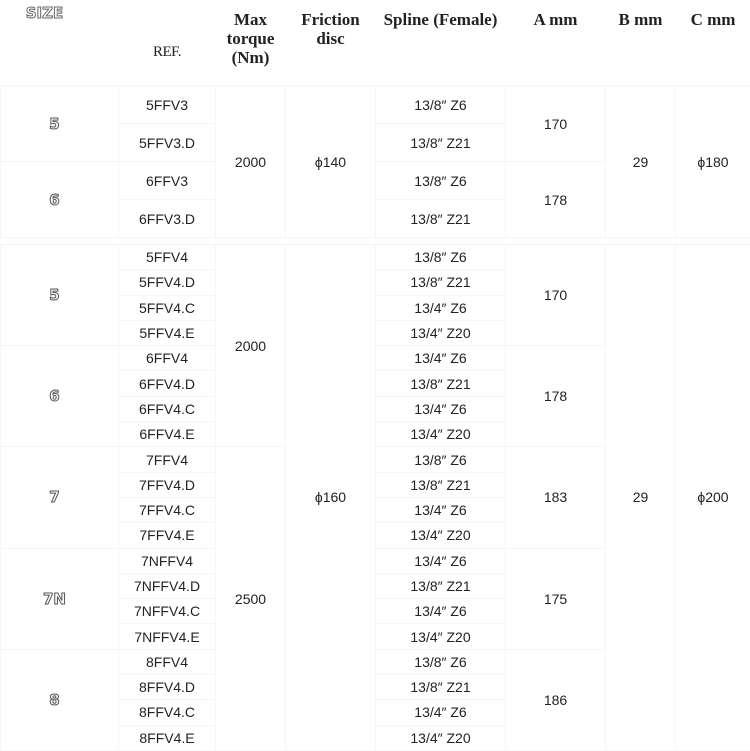 The height and width of the screenshot is (751, 750). Describe the element at coordinates (167, 181) in the screenshot. I see `ref-cell: 6FFV3` at that location.